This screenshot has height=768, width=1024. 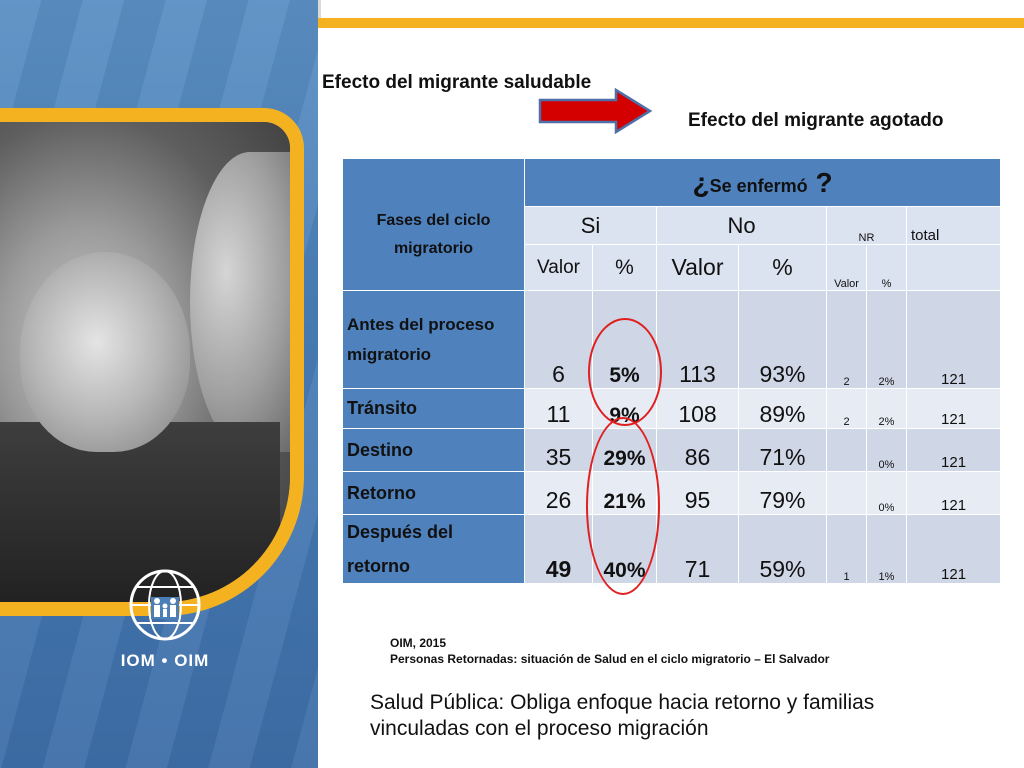 I want to click on cell-no-pct: 89%, so click(x=782, y=408).